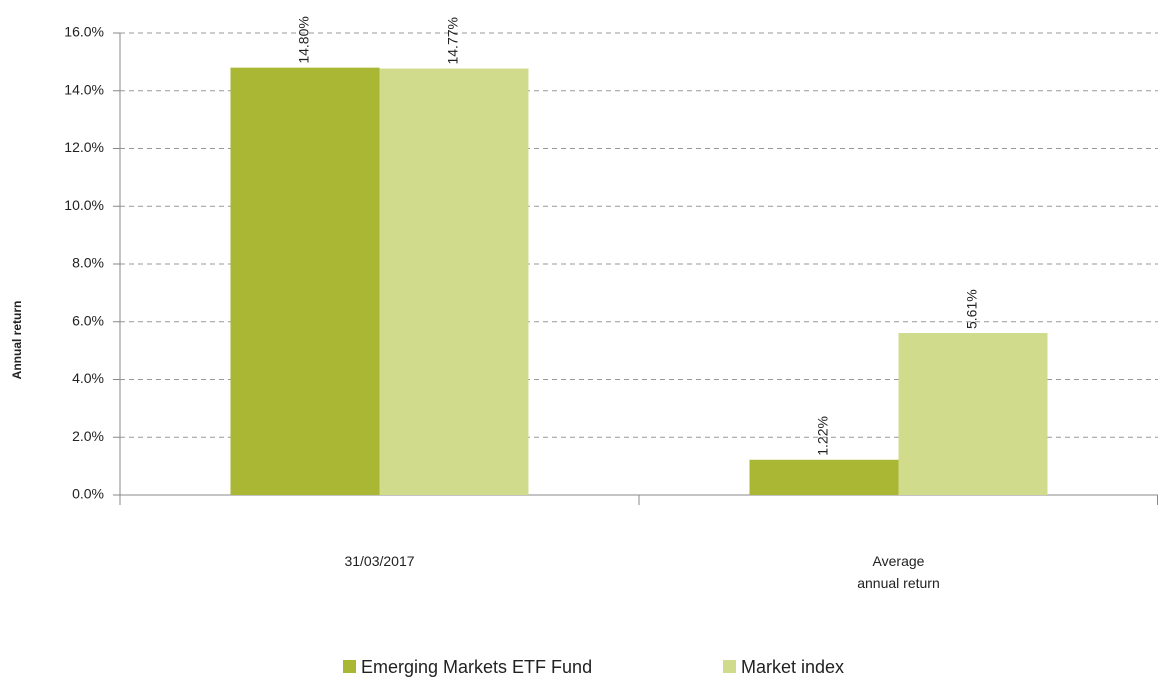 The height and width of the screenshot is (678, 1158). What do you see at coordinates (84, 32) in the screenshot?
I see `y-tick-label: 16.0%` at bounding box center [84, 32].